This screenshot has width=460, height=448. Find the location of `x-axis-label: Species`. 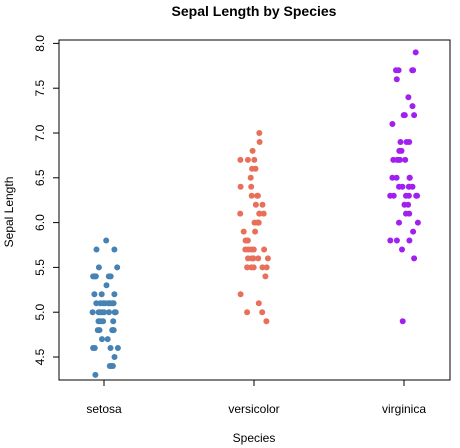

x-axis-label: Species is located at coordinates (254, 438).